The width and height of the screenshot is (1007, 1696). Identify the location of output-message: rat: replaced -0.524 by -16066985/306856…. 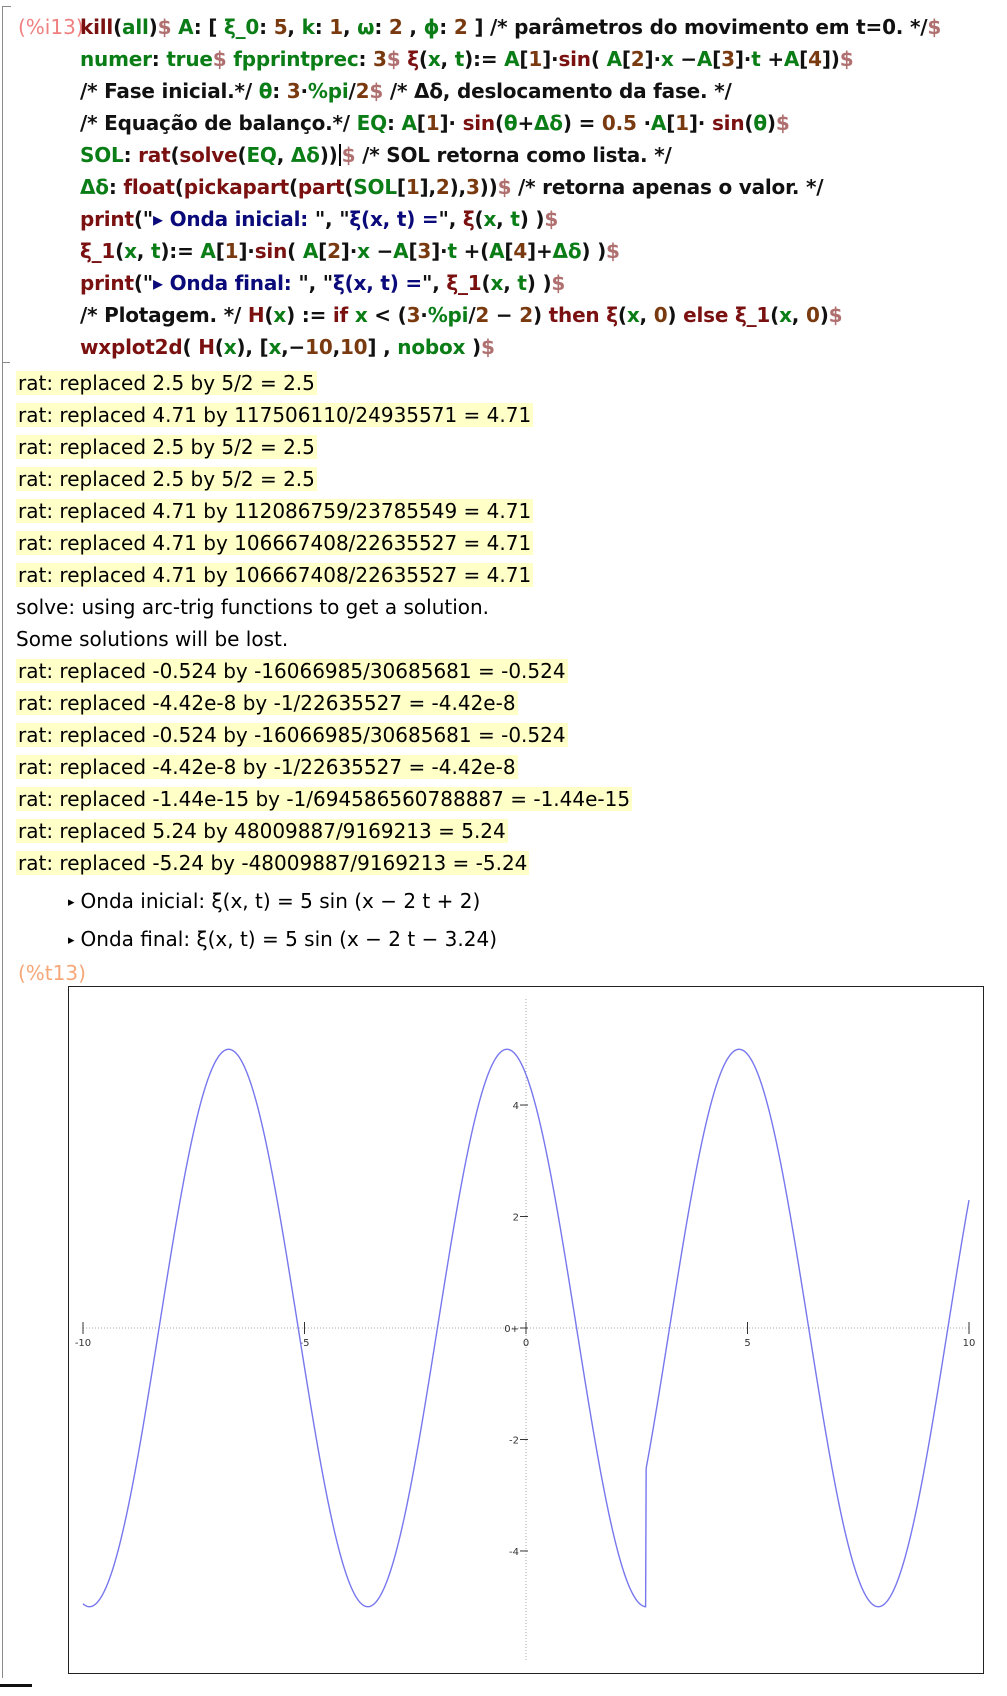
(292, 671).